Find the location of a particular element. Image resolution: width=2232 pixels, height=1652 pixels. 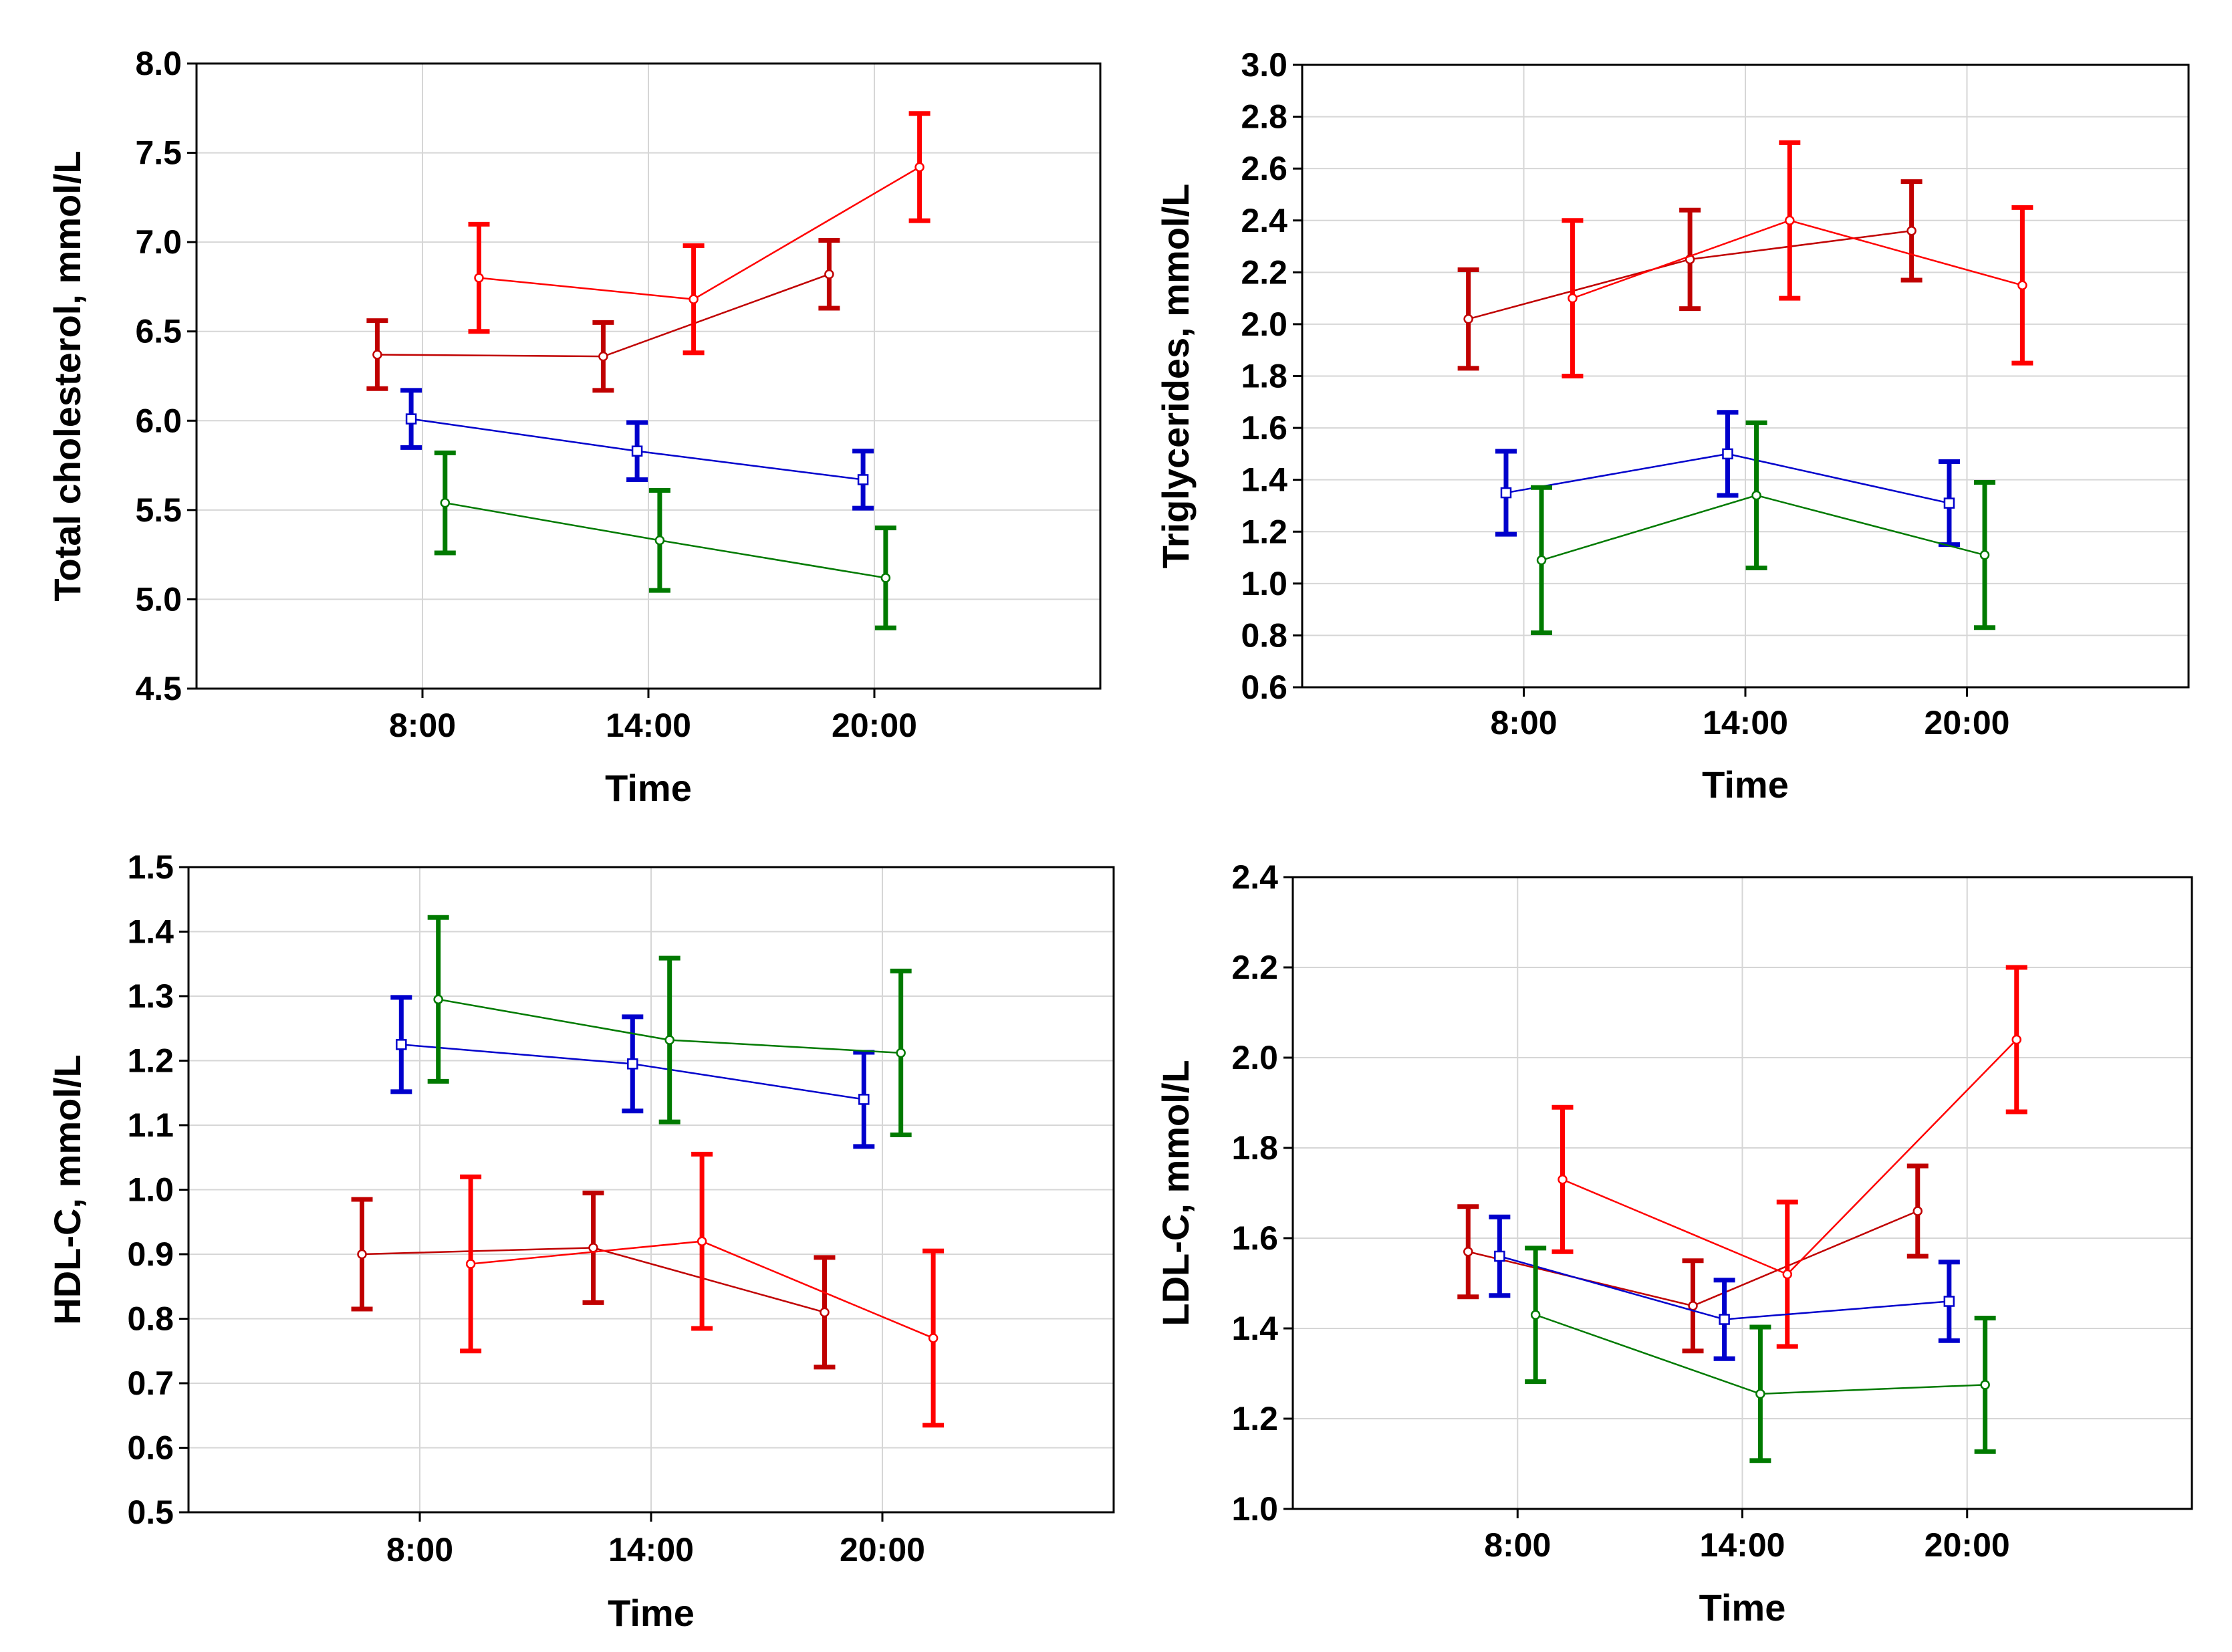

y-tick-label: 4.5 is located at coordinates (158, 688).